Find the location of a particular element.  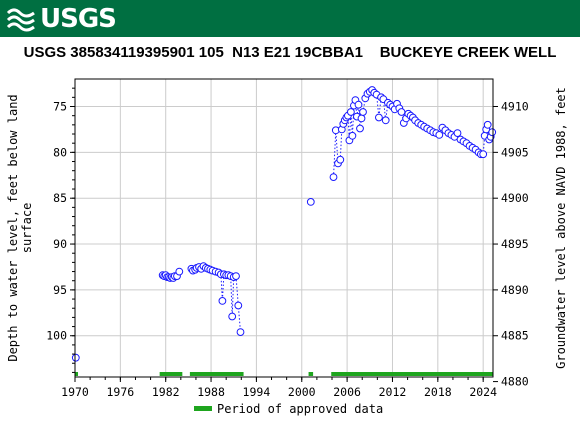

x-tick-label: 2024 is located at coordinates (483, 392).